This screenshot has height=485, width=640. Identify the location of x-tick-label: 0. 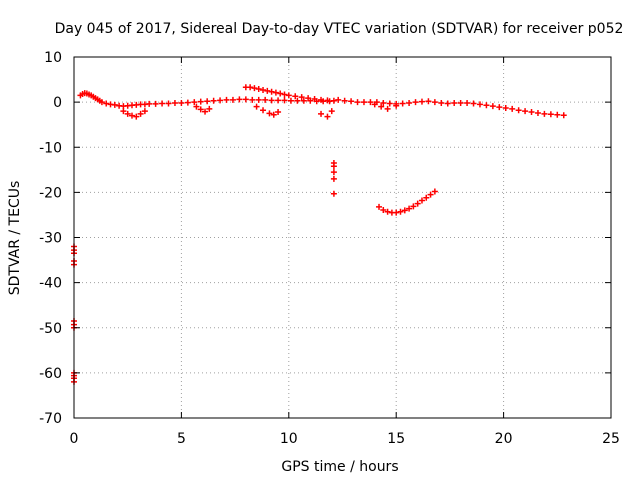
(74, 439).